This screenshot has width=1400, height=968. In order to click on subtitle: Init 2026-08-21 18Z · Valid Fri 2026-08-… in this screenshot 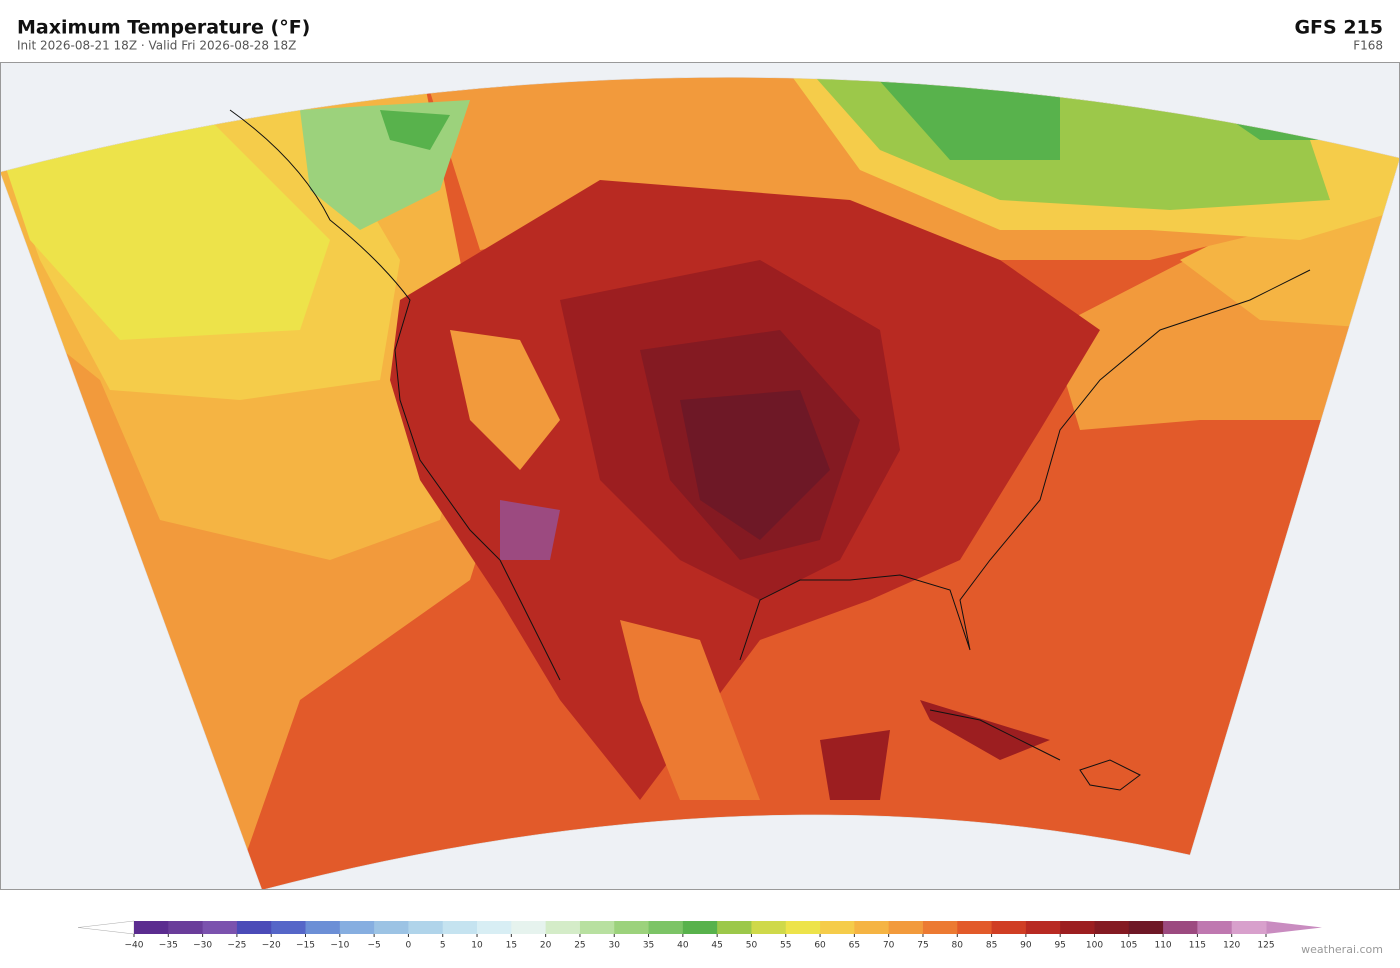, I will do `click(156, 46)`.